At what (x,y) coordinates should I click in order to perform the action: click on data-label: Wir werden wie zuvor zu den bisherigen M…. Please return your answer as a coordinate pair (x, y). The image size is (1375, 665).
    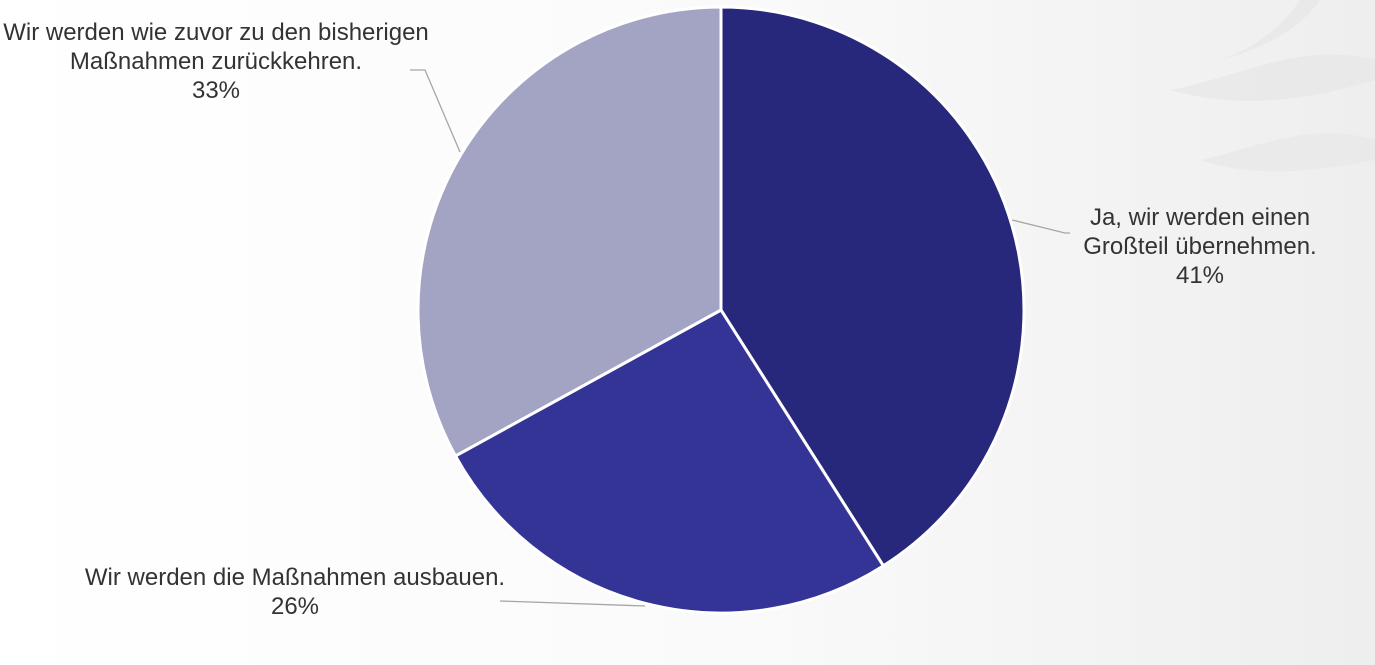
    Looking at the image, I should click on (216, 61).